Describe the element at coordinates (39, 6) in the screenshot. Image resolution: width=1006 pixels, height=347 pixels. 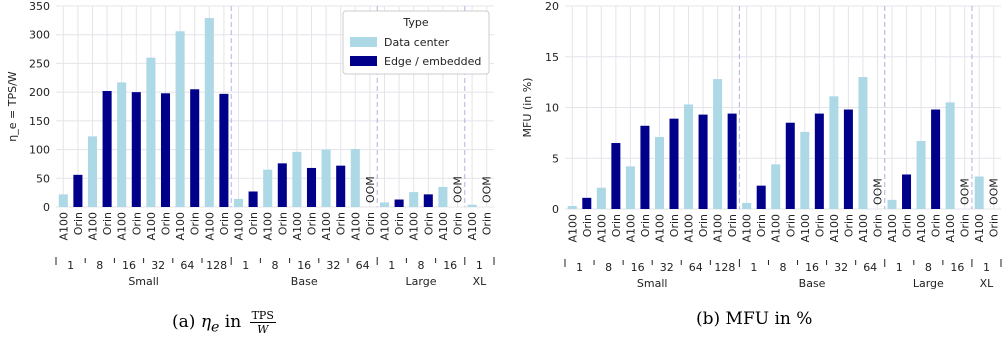
I see `y-tick-label: 350` at that location.